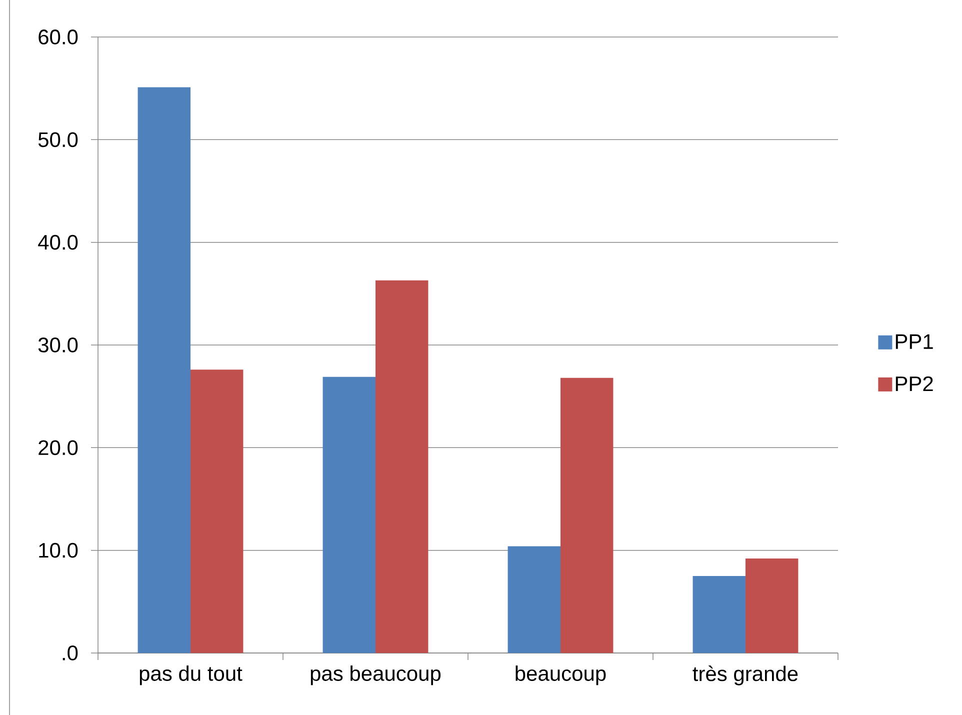 This screenshot has width=962, height=715. I want to click on x-tick-label: beaucoup, so click(561, 676).